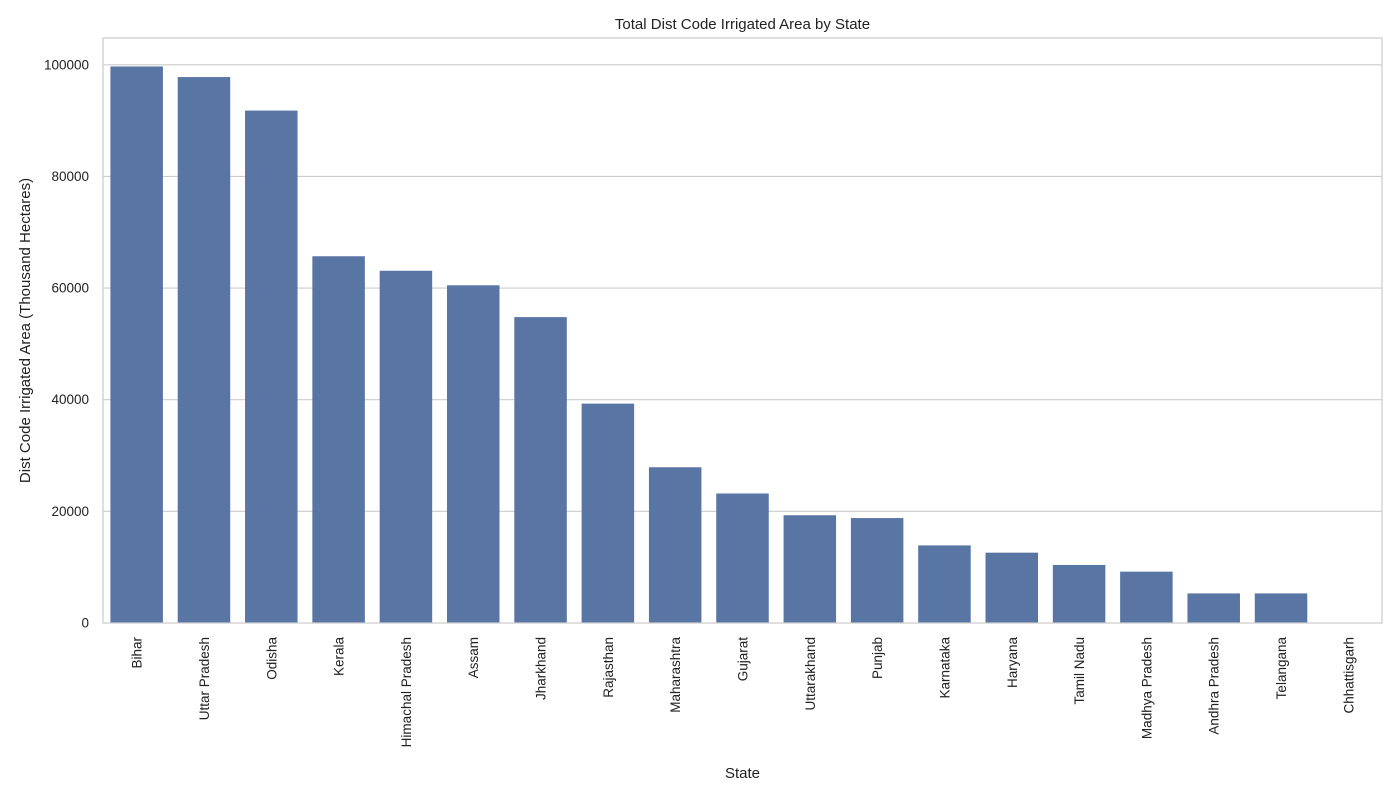  What do you see at coordinates (66, 343) in the screenshot?
I see `y-tick-labels: 0 20000 40000 60000 80000 100000` at bounding box center [66, 343].